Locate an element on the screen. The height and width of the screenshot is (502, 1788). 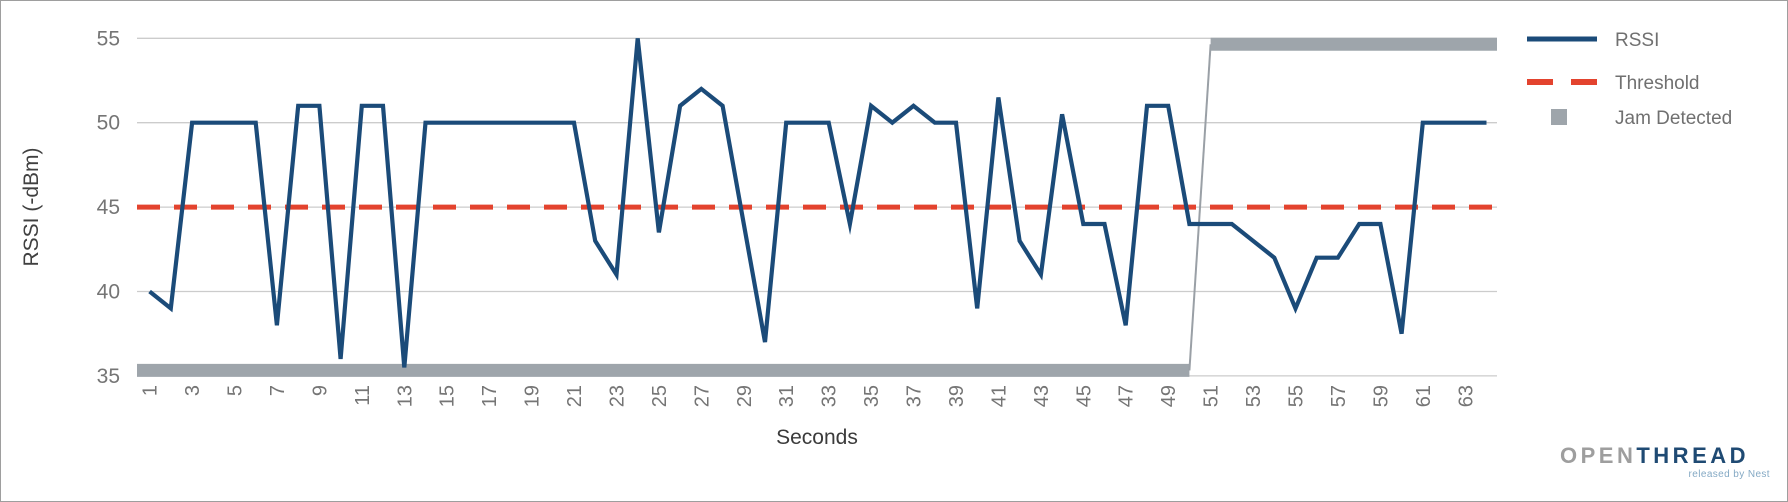
svg-text: 39 is located at coordinates (957, 396).